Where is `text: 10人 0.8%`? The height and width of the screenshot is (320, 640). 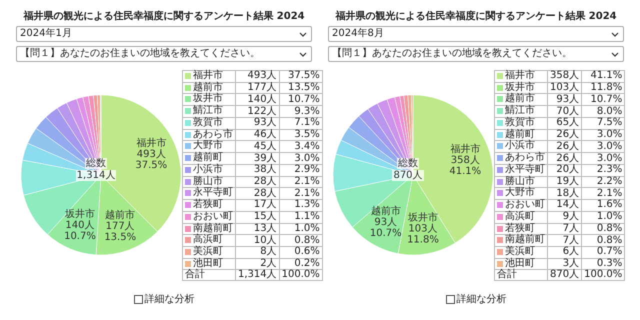 text: 10人 0.8% is located at coordinates (287, 240).